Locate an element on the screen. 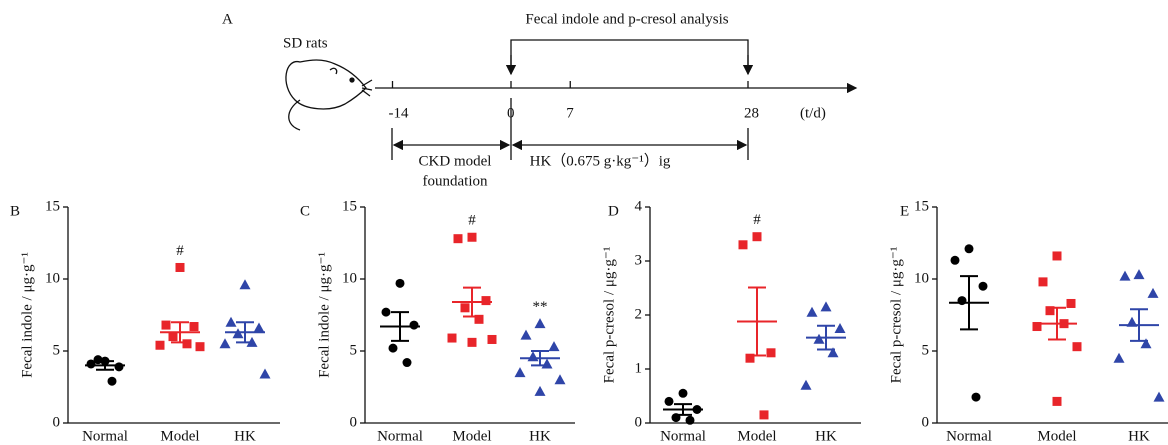 Image resolution: width=1168 pixels, height=445 pixels. timeline-tick-label: 0 is located at coordinates (511, 113).